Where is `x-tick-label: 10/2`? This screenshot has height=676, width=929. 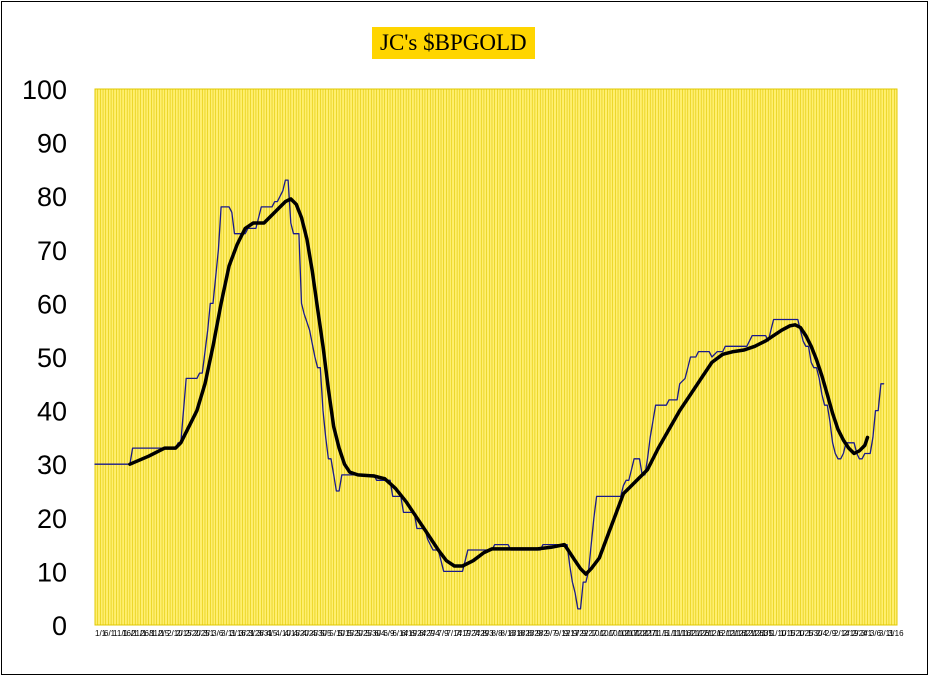
x-tick-label: 10/2 is located at coordinates (599, 633).